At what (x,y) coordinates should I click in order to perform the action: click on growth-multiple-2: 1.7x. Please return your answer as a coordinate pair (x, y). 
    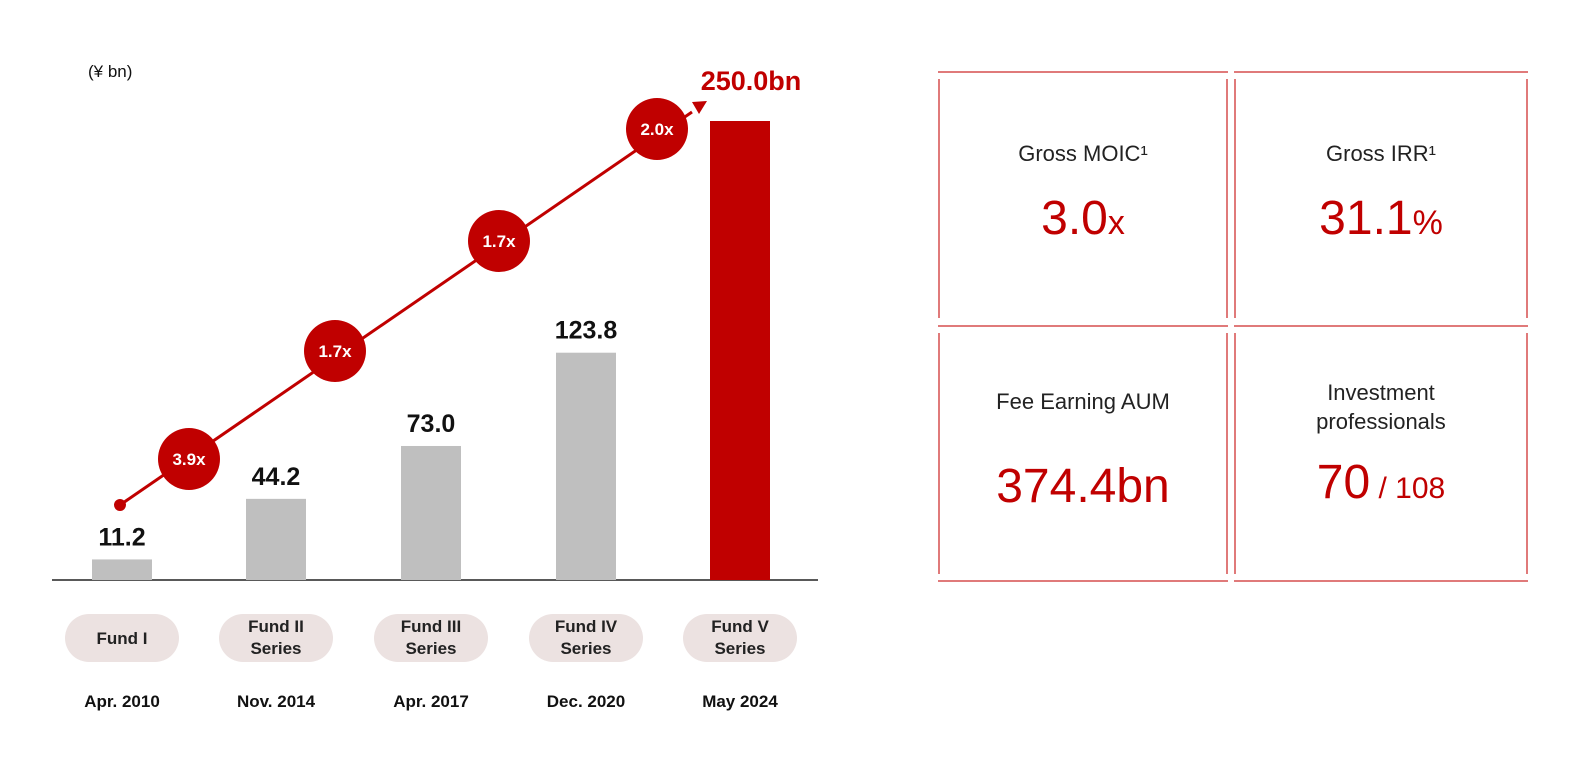
    Looking at the image, I should click on (335, 351).